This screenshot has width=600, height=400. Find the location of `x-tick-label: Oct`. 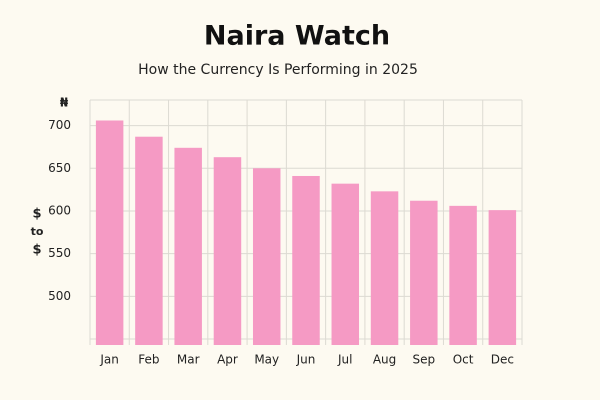

x-tick-label: Oct is located at coordinates (463, 360).